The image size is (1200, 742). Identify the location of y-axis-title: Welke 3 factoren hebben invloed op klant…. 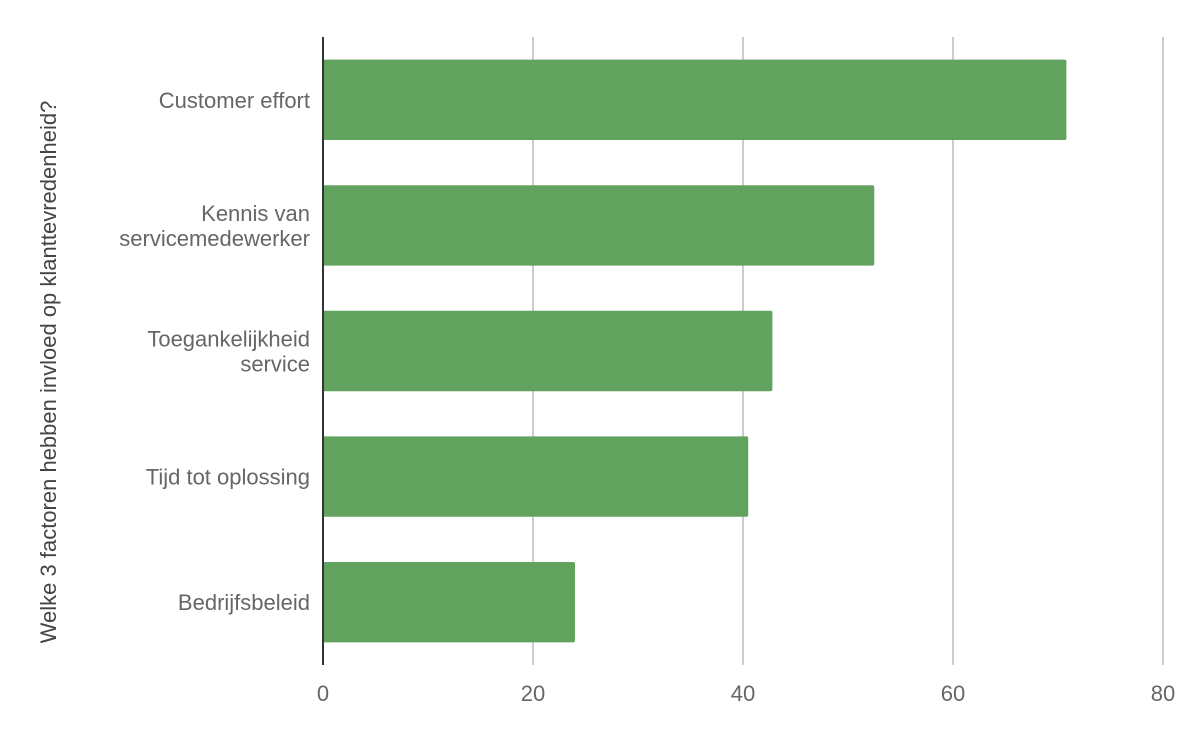
(48, 372).